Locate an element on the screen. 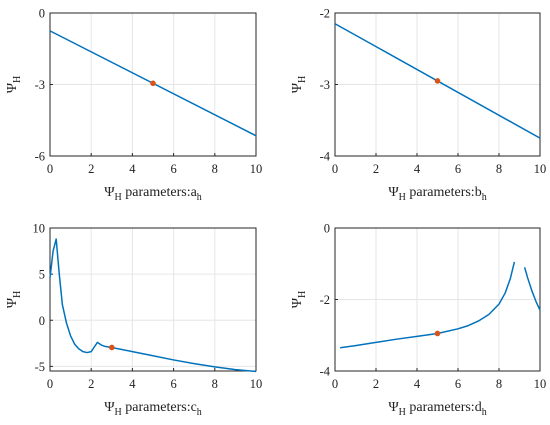  y-tick-label: 10 is located at coordinates (39, 229).